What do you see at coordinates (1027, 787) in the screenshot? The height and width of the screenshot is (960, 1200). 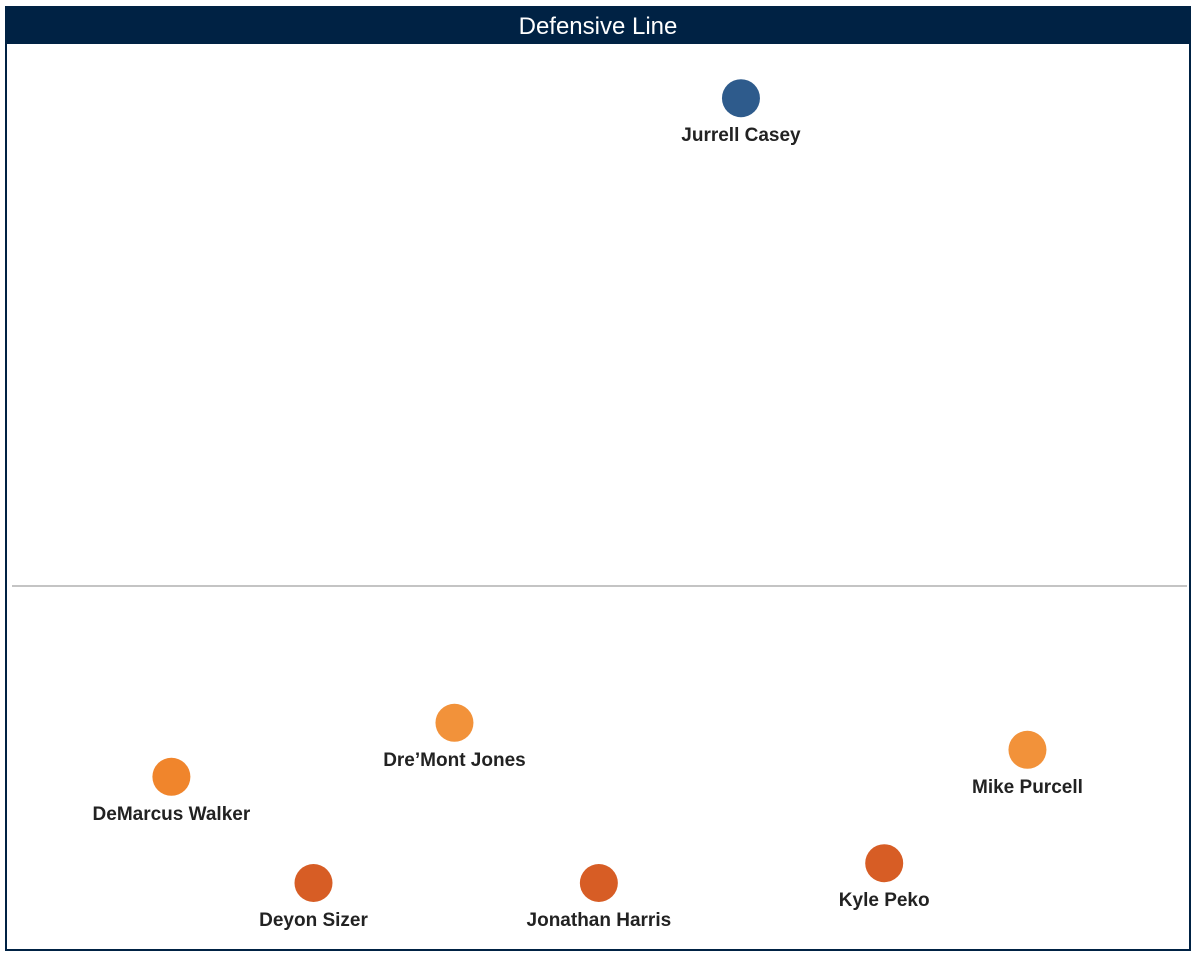 I see `point-label: Mike Purcell` at bounding box center [1027, 787].